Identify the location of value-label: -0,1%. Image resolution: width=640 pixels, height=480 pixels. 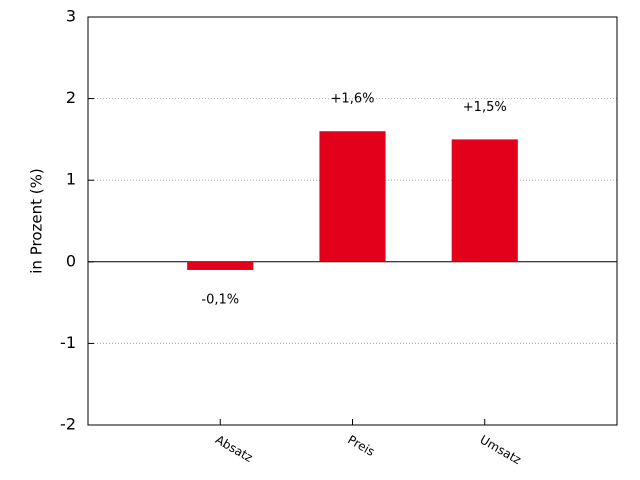
(220, 299).